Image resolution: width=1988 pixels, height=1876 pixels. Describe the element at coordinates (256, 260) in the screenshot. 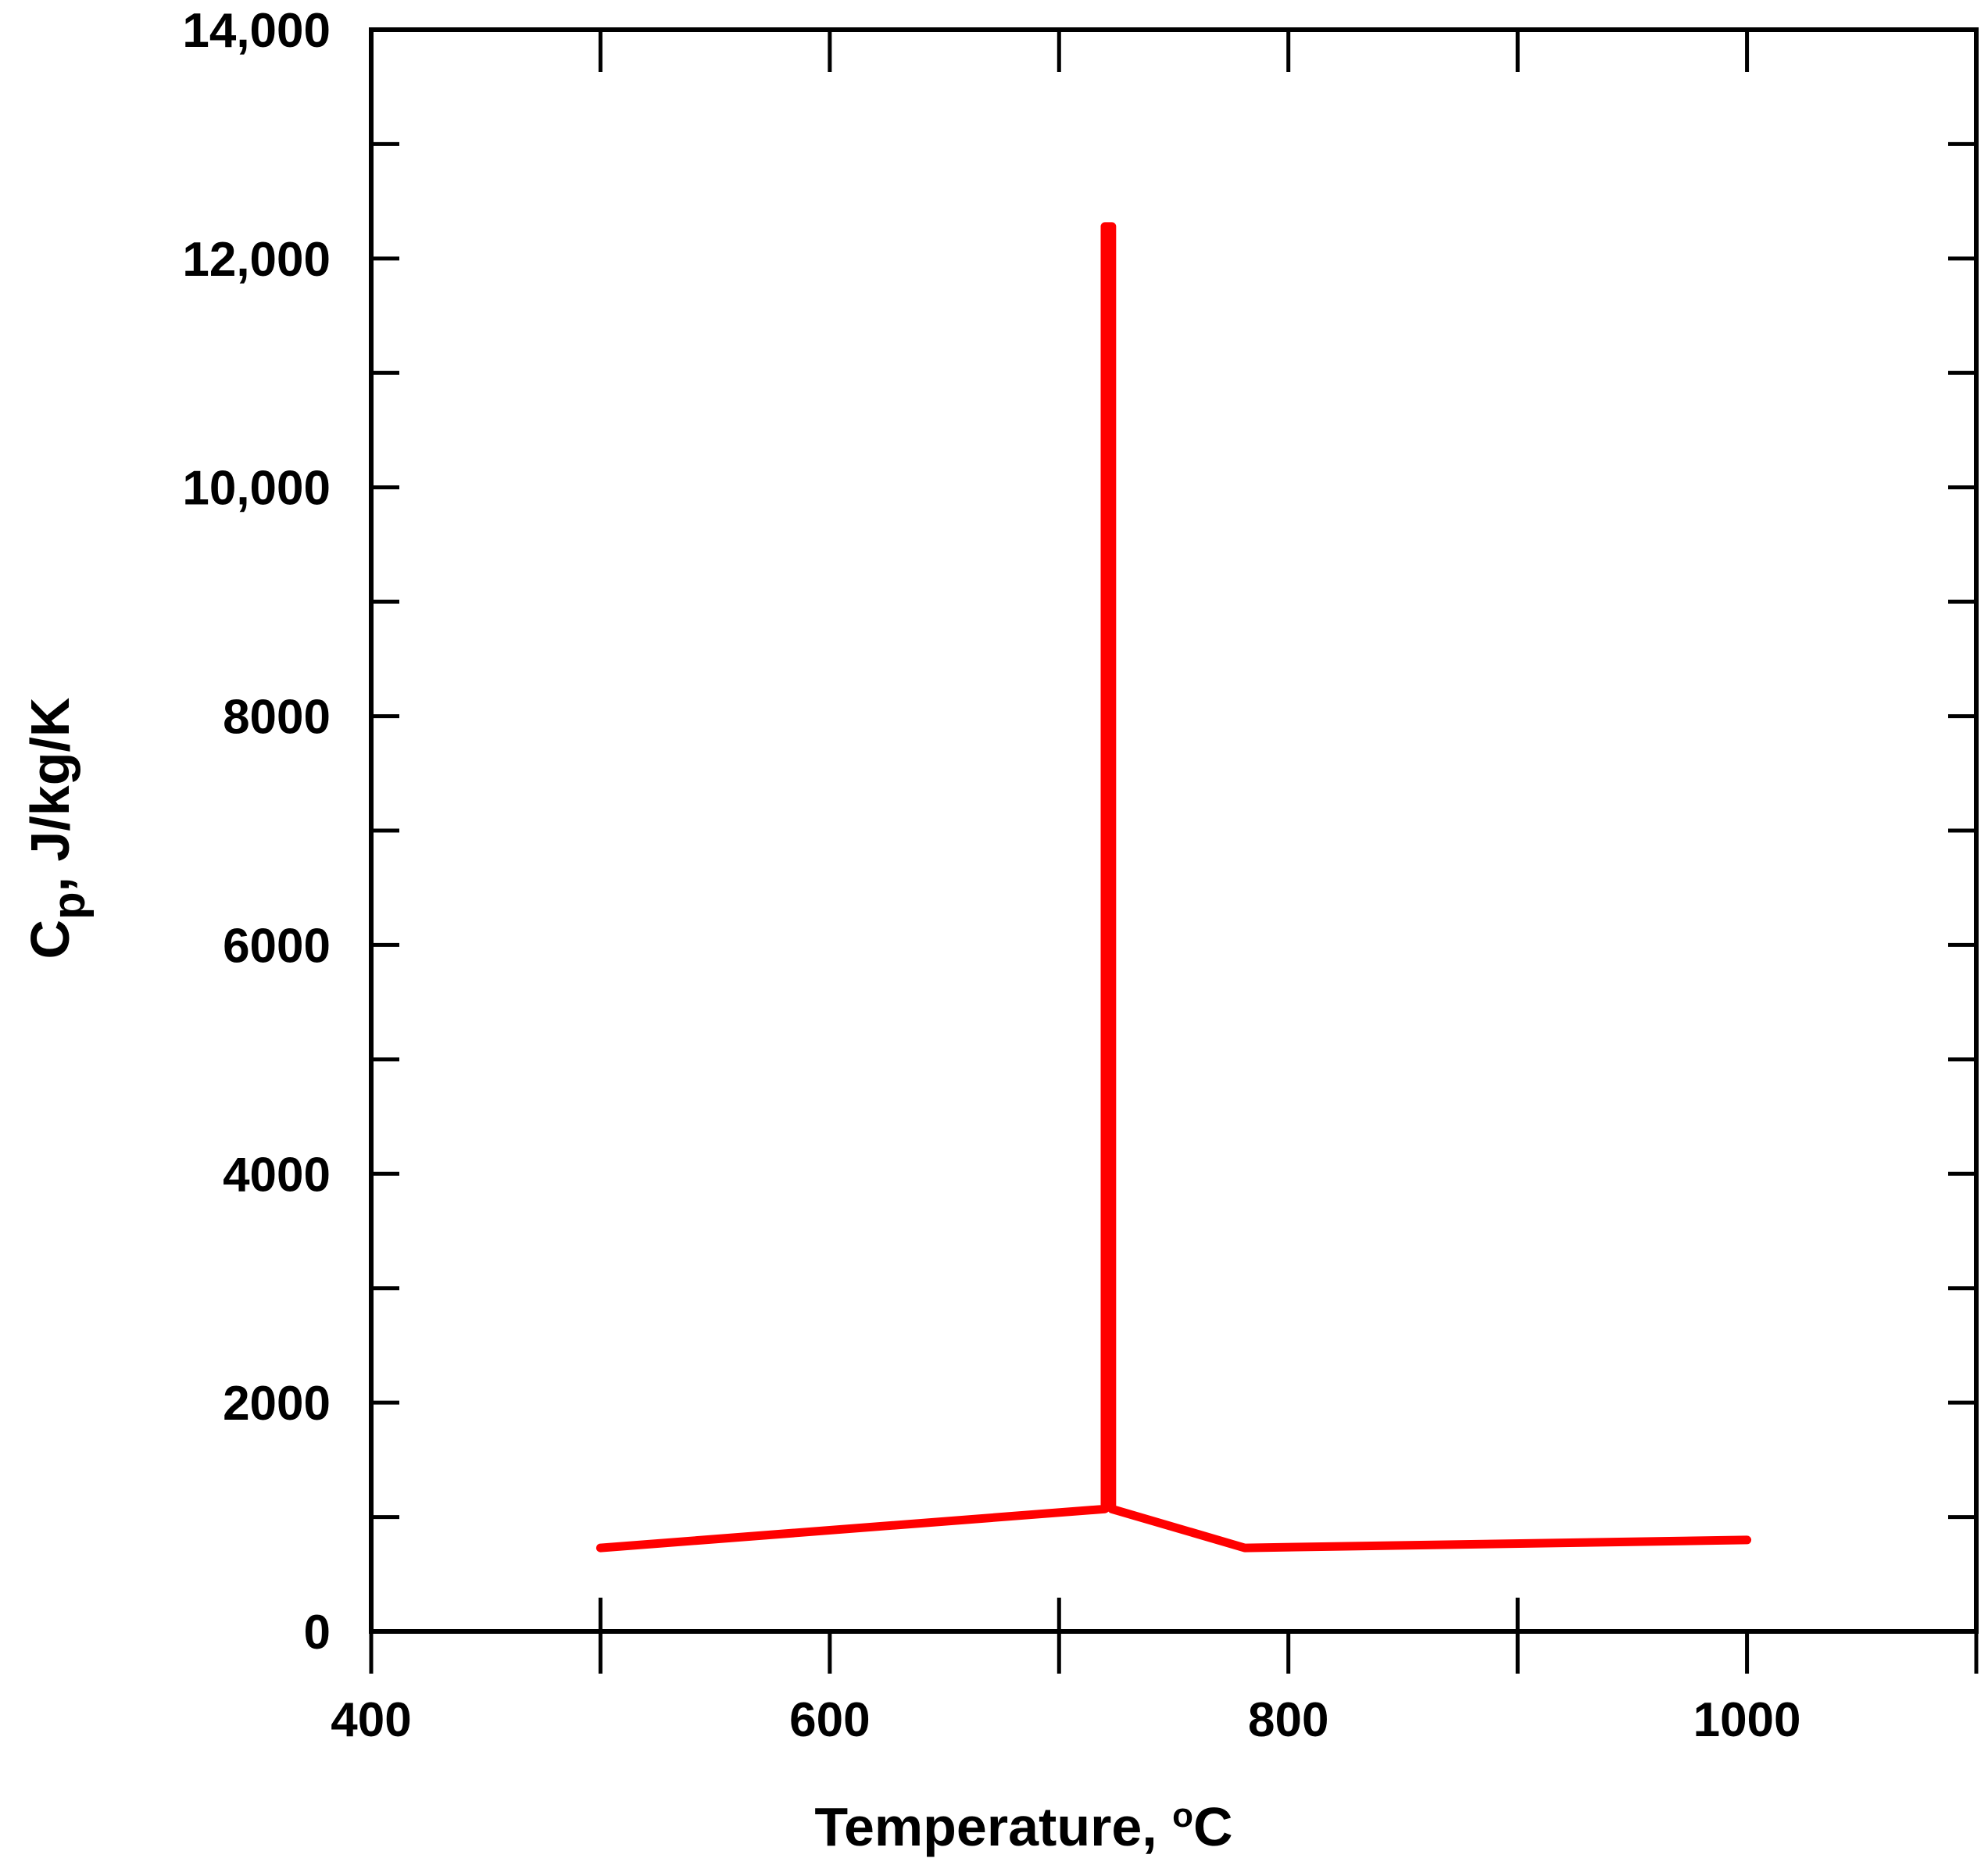

I see `y-tick-label: 12,000` at that location.